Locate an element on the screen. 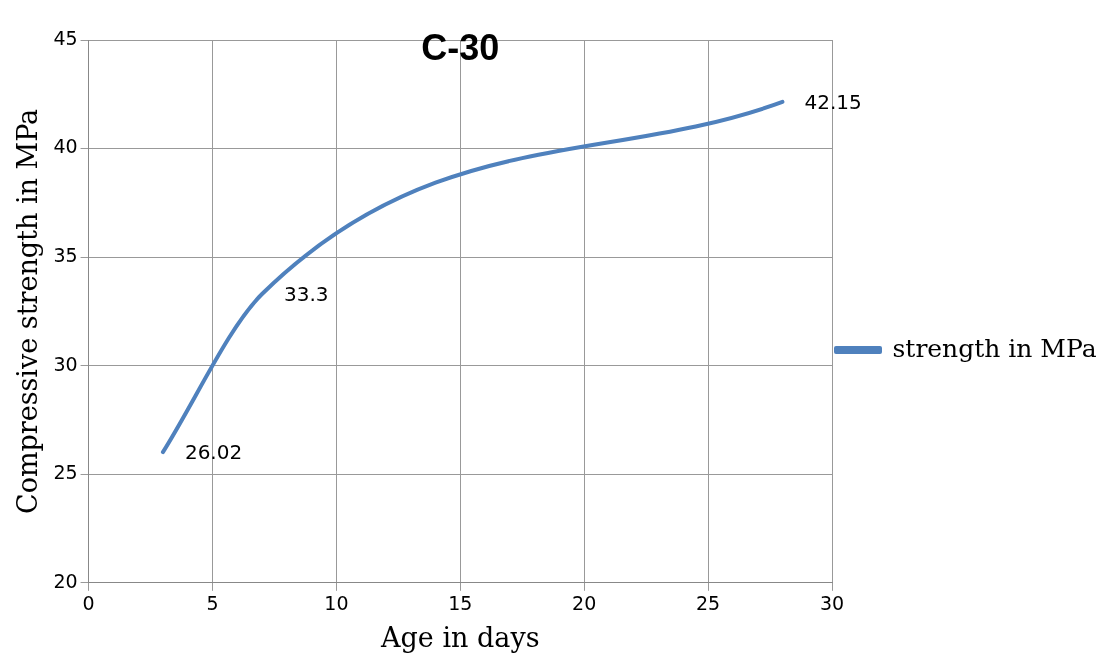 This screenshot has height=670, width=1116. data-label: 26.02 is located at coordinates (213, 452).